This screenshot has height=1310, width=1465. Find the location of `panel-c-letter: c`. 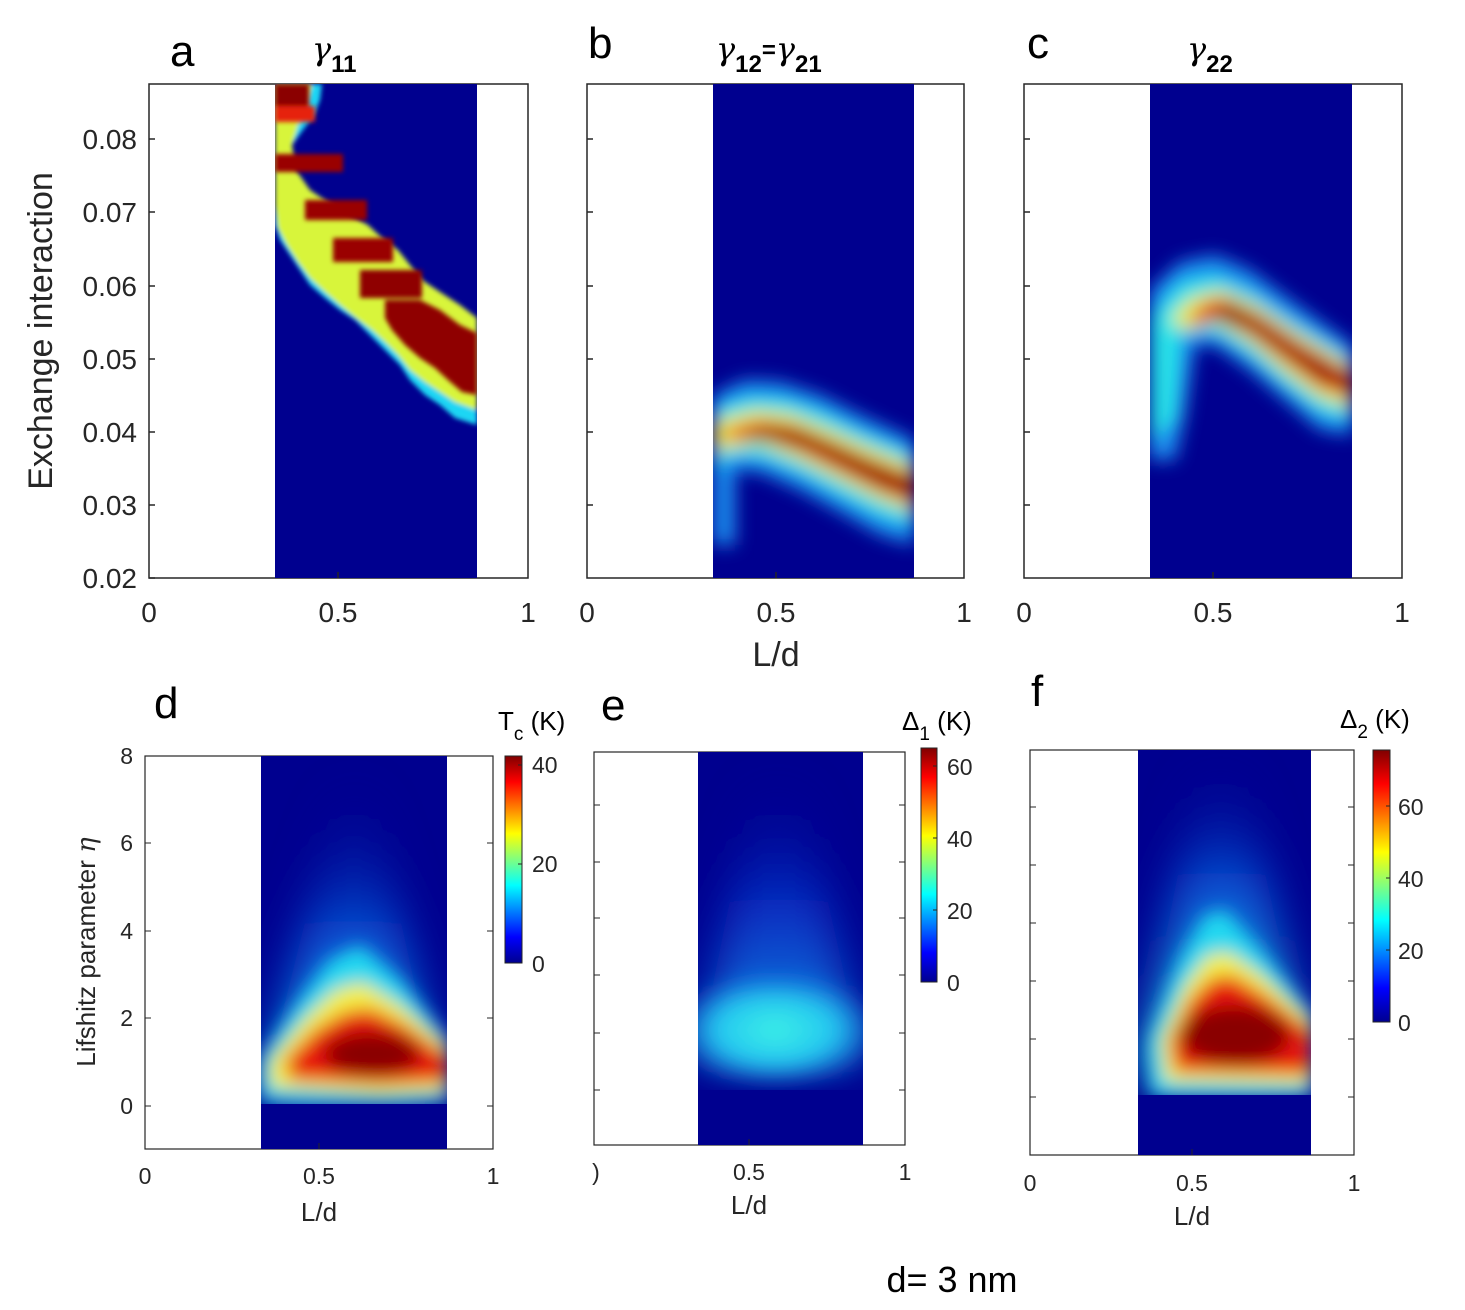

panel-c-letter: c is located at coordinates (1038, 43).